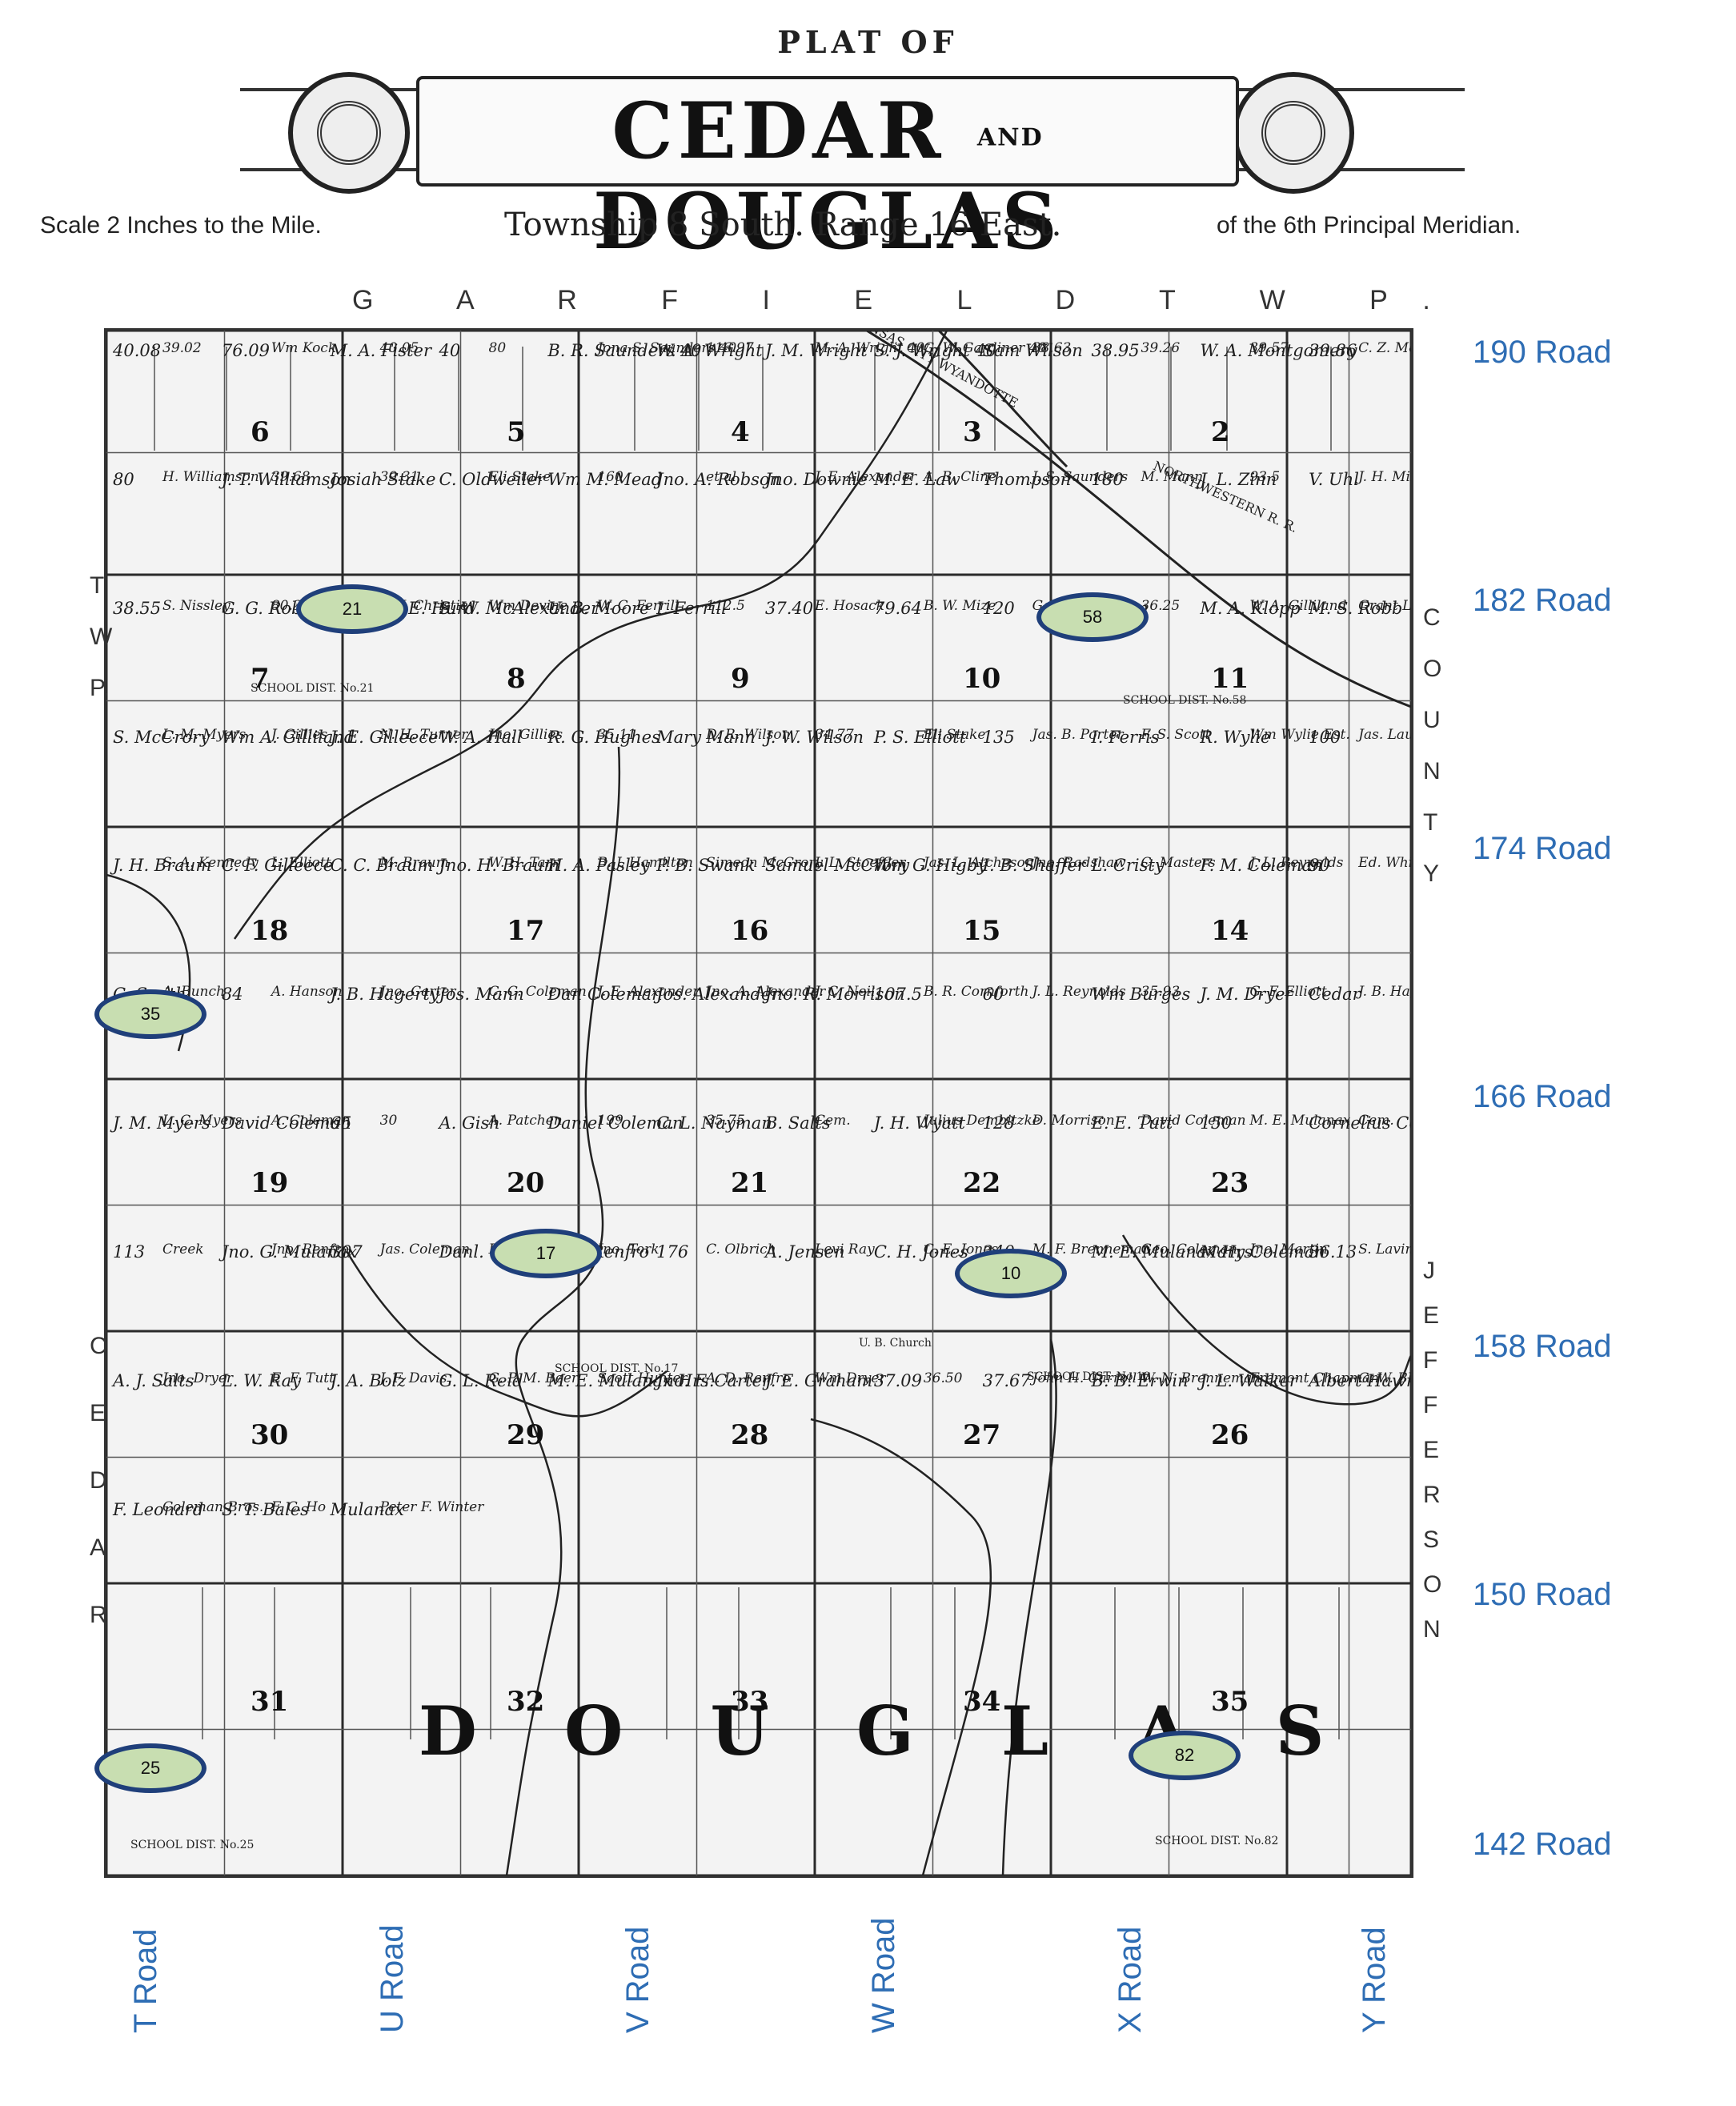  What do you see at coordinates (959, 605) in the screenshot?
I see `parcel-label: B. W. Mize` at bounding box center [959, 605].